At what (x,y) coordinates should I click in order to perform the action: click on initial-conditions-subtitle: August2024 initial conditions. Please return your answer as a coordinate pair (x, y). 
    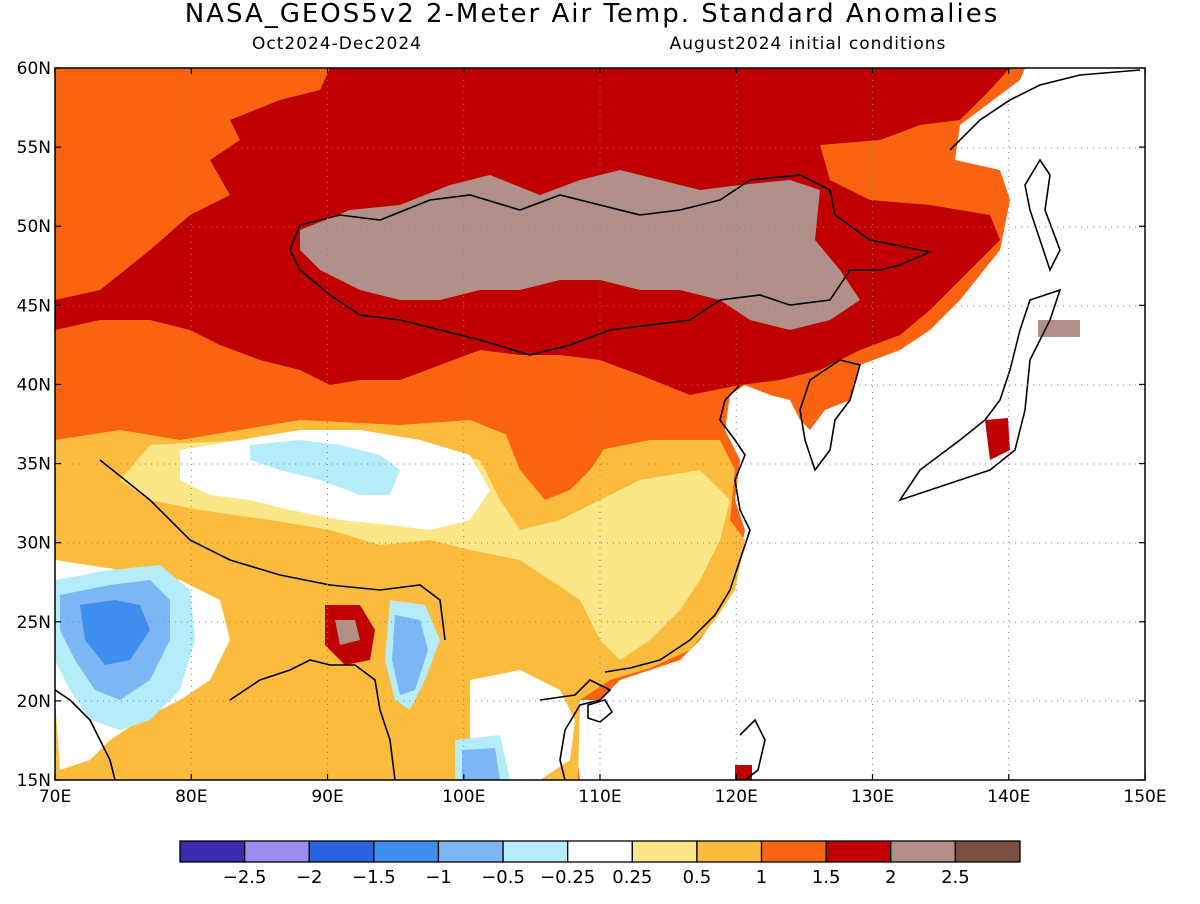
    Looking at the image, I should click on (808, 44).